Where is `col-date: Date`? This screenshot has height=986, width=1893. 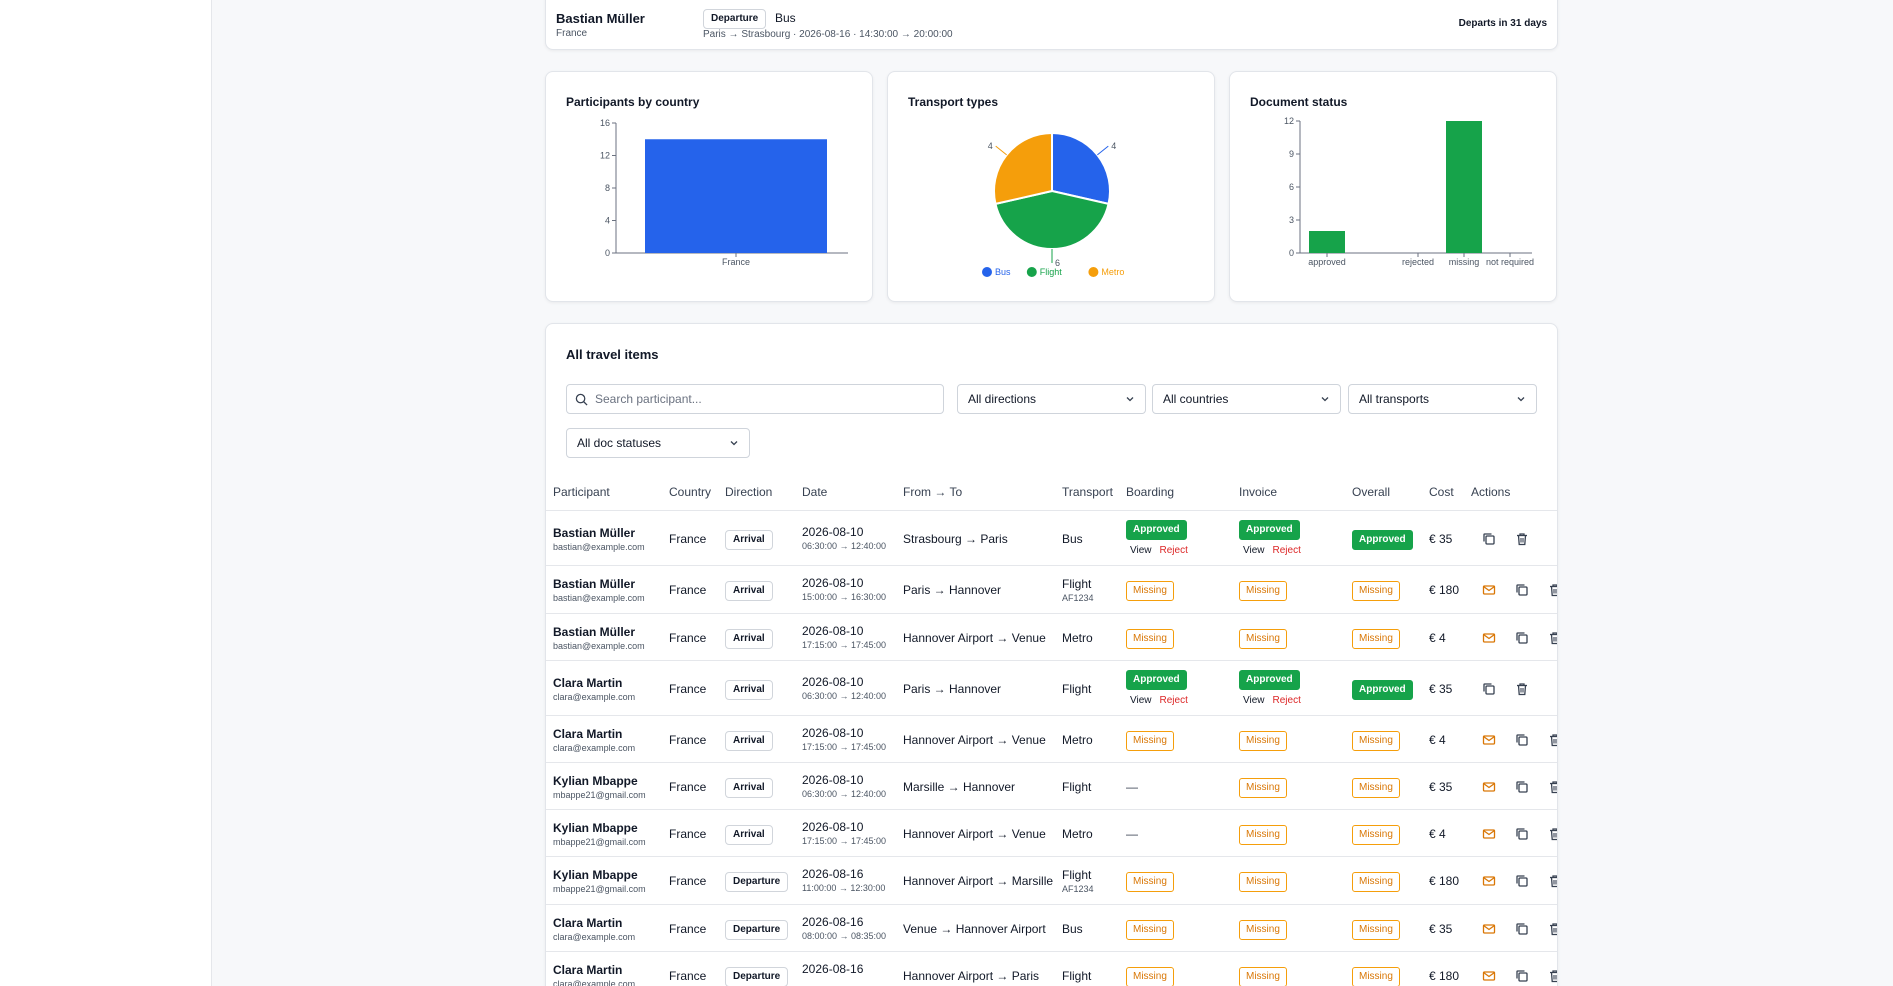 col-date: Date is located at coordinates (815, 492).